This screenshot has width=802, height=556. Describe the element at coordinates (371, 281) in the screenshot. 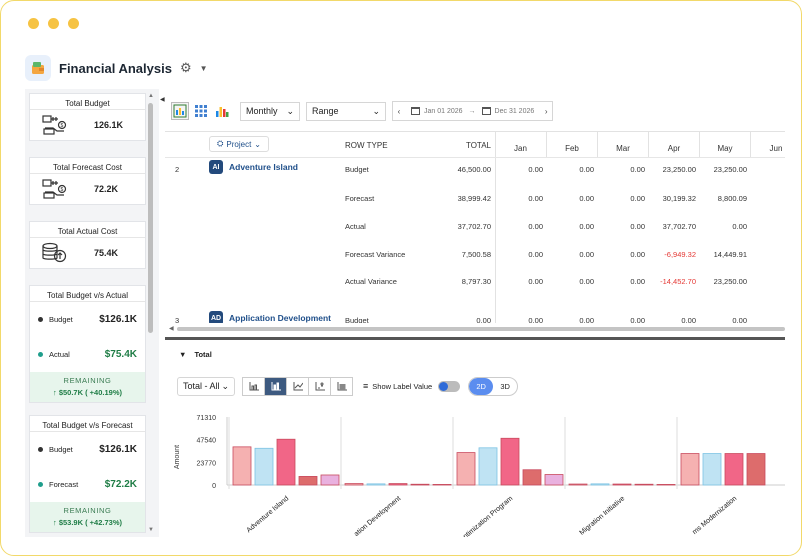

I see `row-type-cell: Actual Variance` at that location.